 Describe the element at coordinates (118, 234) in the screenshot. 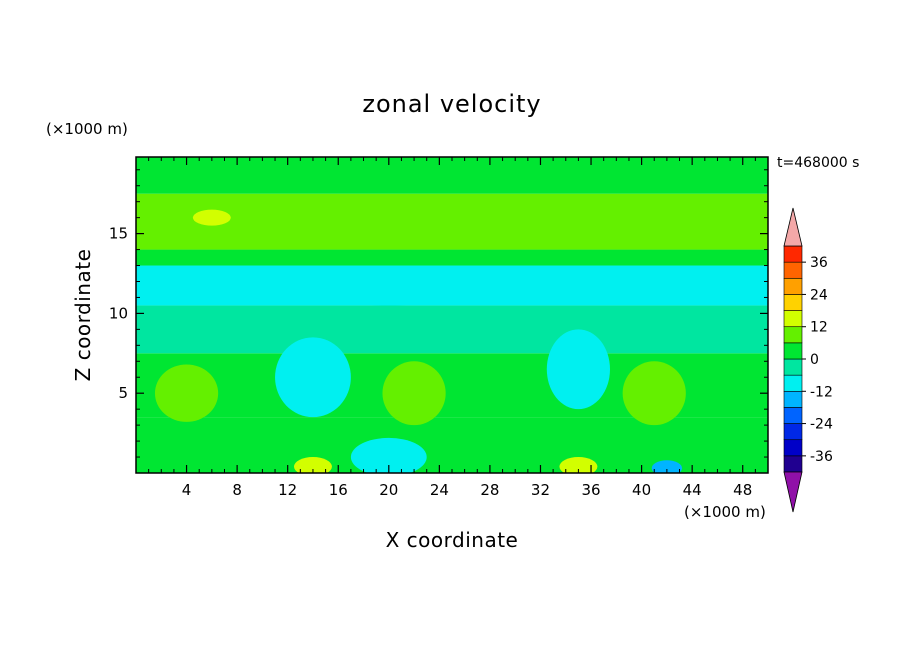

I see `y-tick-label-15: 15` at that location.